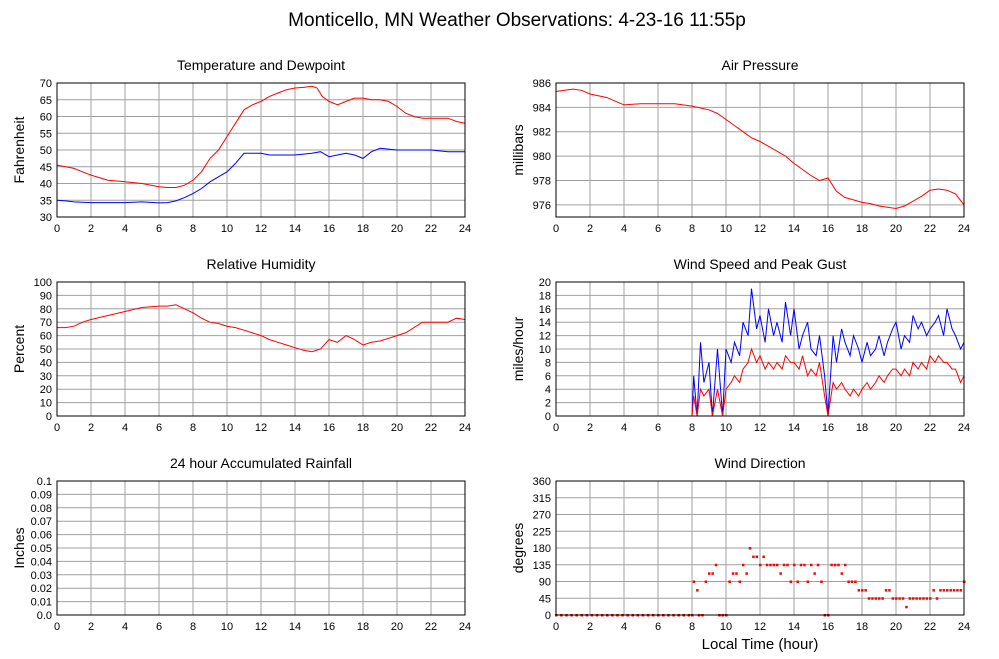 This screenshot has width=999, height=659. I want to click on y-tick-label: 40, so click(46, 363).